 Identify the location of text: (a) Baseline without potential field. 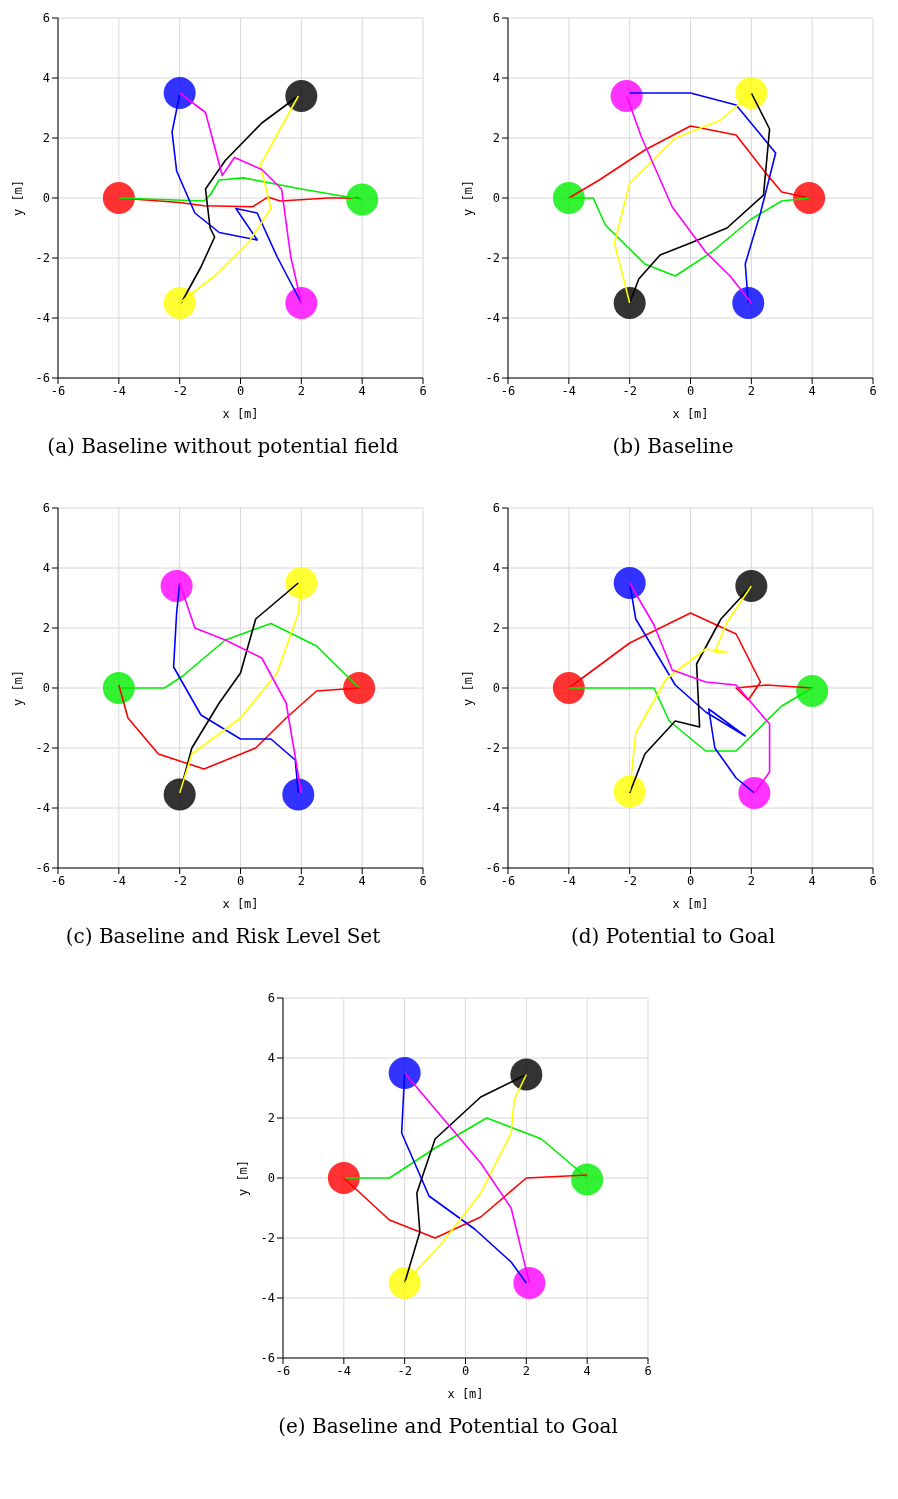
(223, 446).